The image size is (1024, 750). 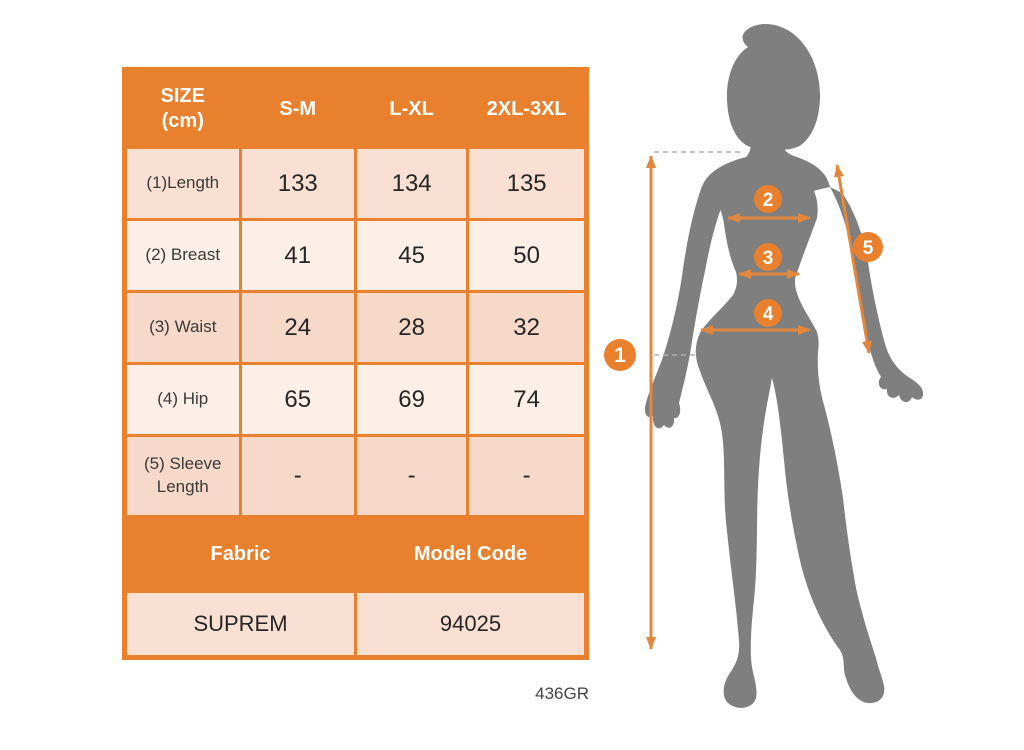 I want to click on size-unit-header-cell: SIZE (cm), so click(x=182, y=108).